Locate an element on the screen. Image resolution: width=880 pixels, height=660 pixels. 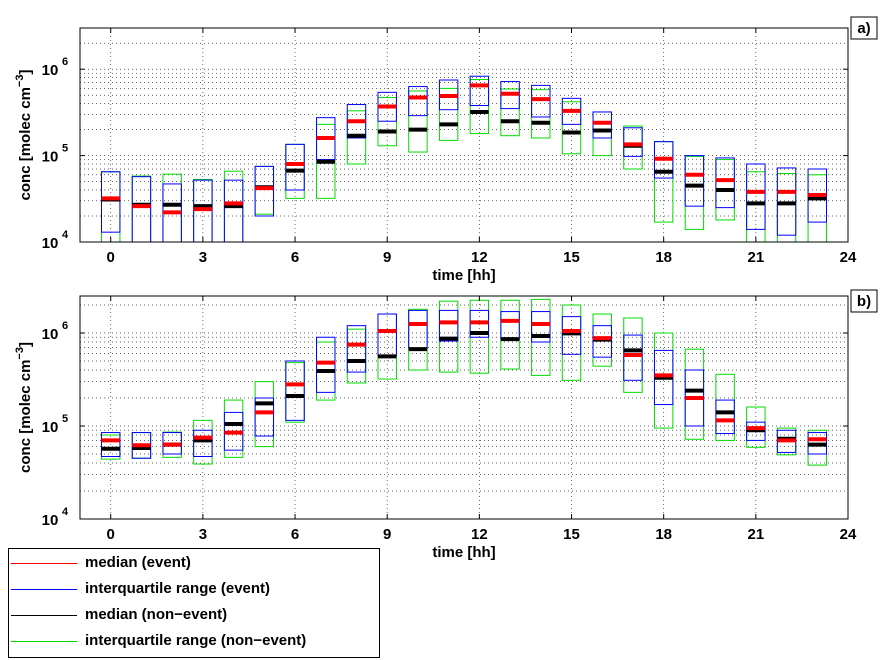
legend-swatch-event-iqr is located at coordinates (44, 589).